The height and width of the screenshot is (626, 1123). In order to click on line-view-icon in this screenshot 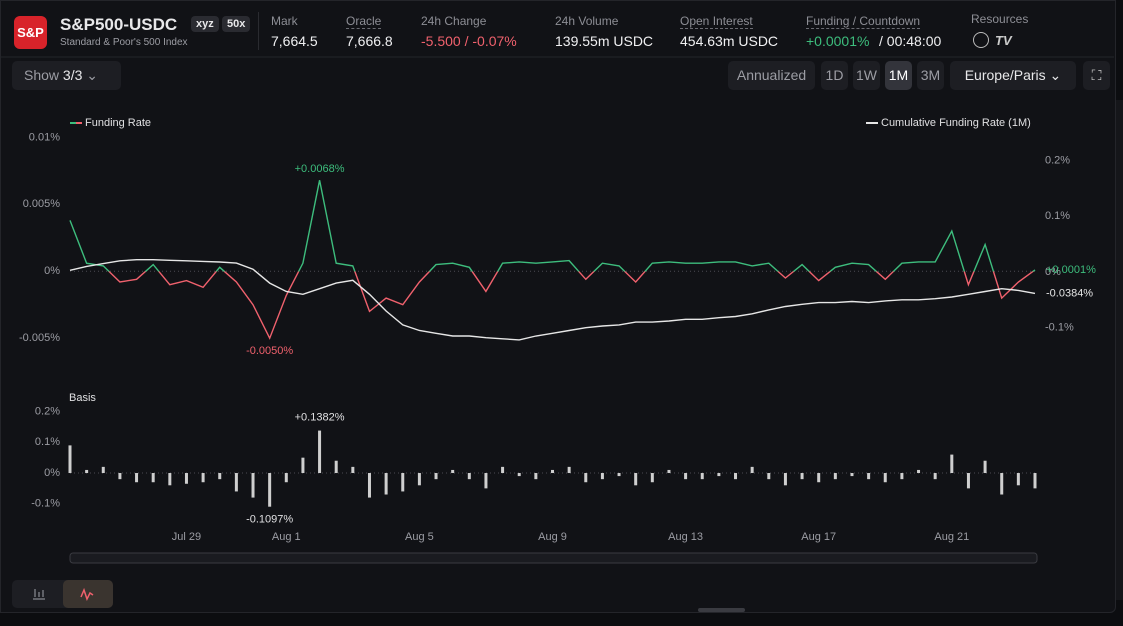, I will do `click(87, 594)`.